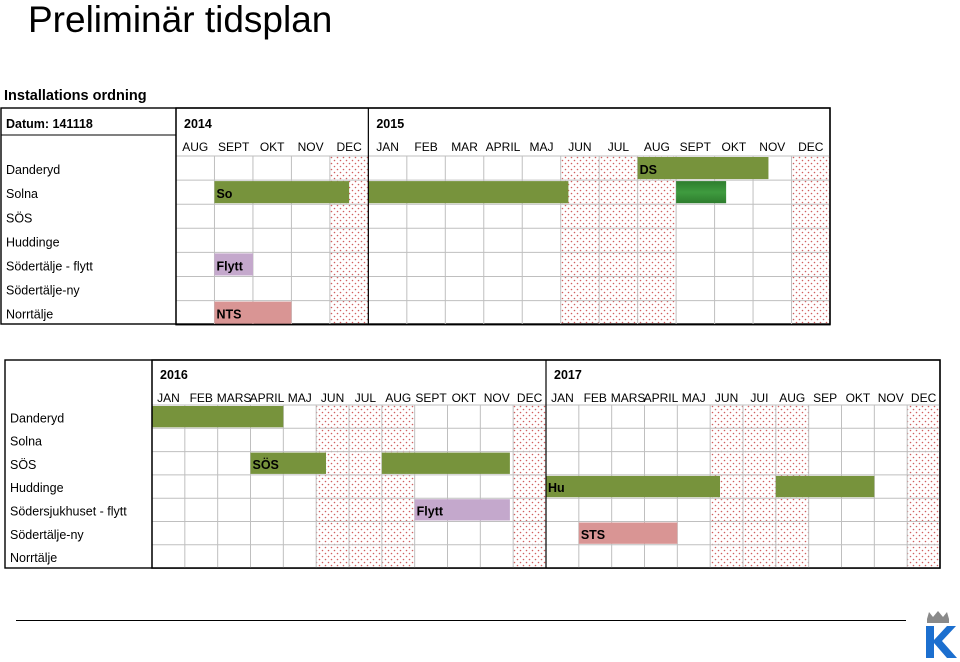  Describe the element at coordinates (229, 267) in the screenshot. I see `chart1-bar-label: Flytt` at that location.